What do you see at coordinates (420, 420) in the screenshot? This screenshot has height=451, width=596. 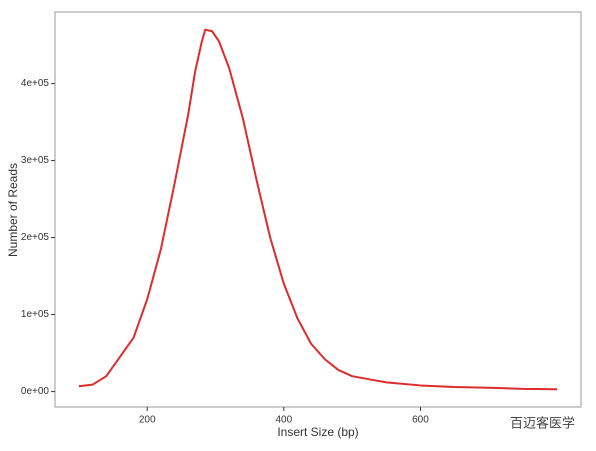 I see `x-tick-label: 600` at bounding box center [420, 420].